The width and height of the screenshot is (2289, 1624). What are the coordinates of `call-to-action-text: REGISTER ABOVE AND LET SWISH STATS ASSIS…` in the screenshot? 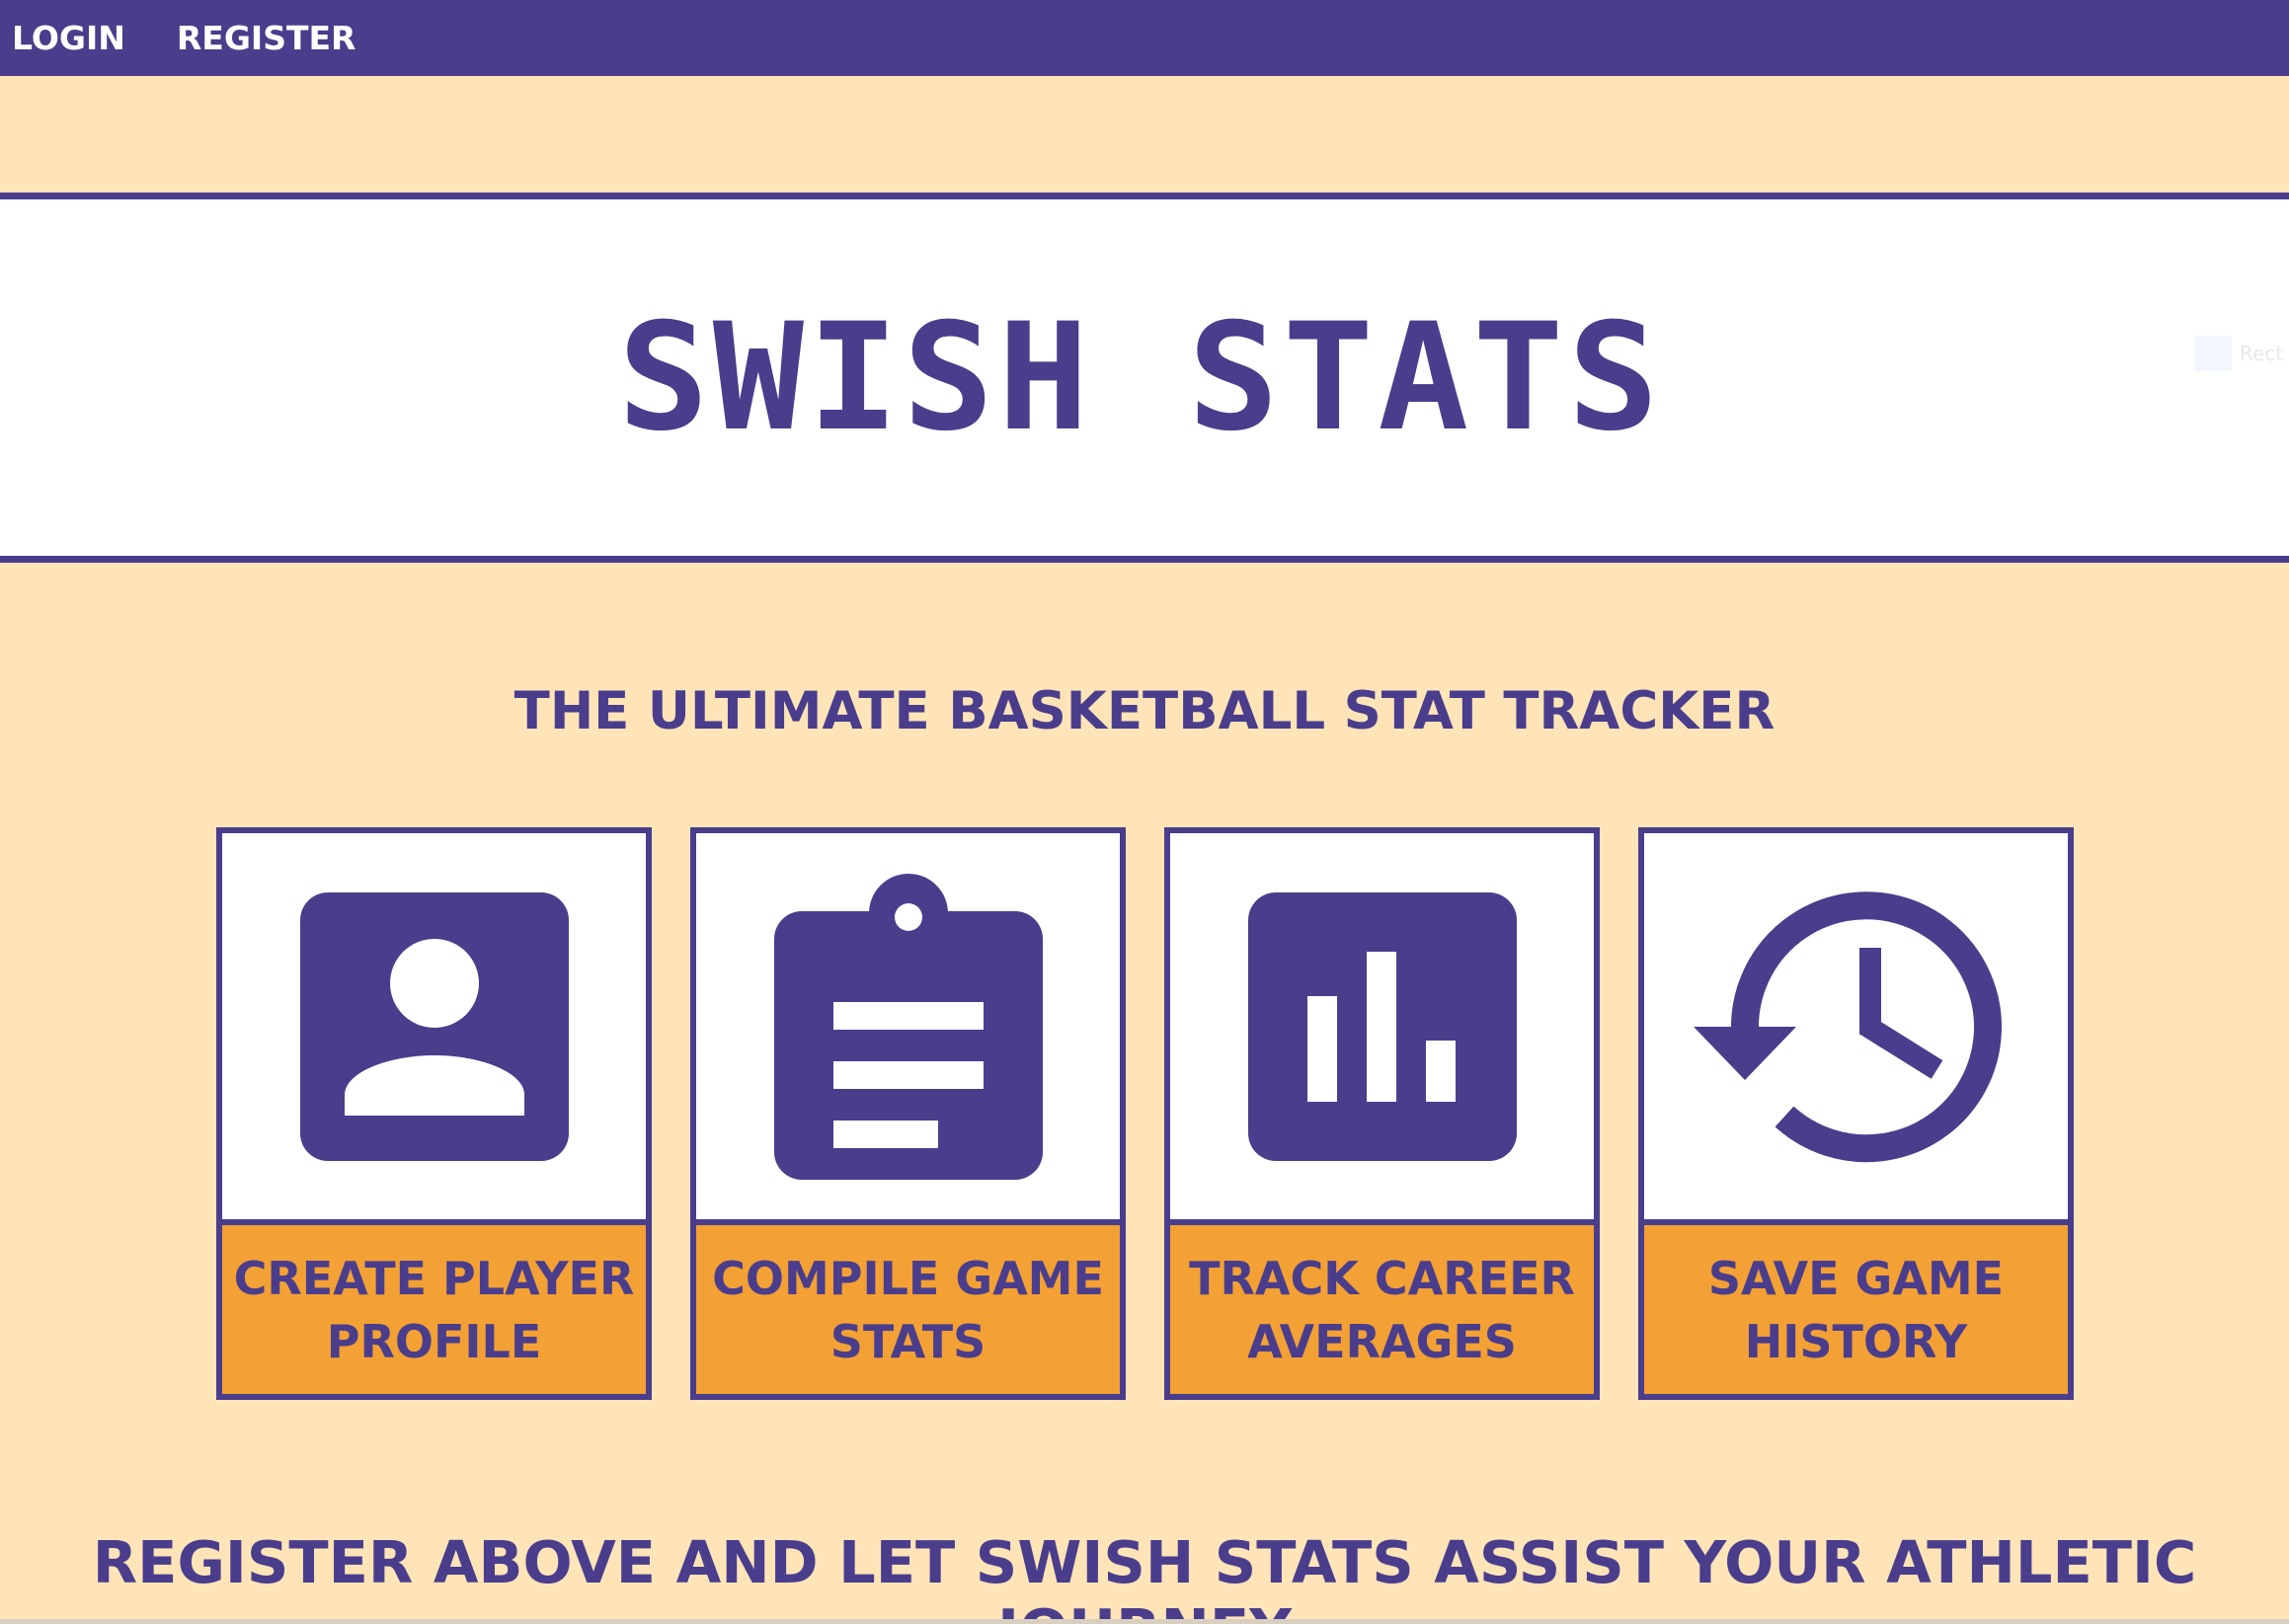 It's located at (1144, 1576).